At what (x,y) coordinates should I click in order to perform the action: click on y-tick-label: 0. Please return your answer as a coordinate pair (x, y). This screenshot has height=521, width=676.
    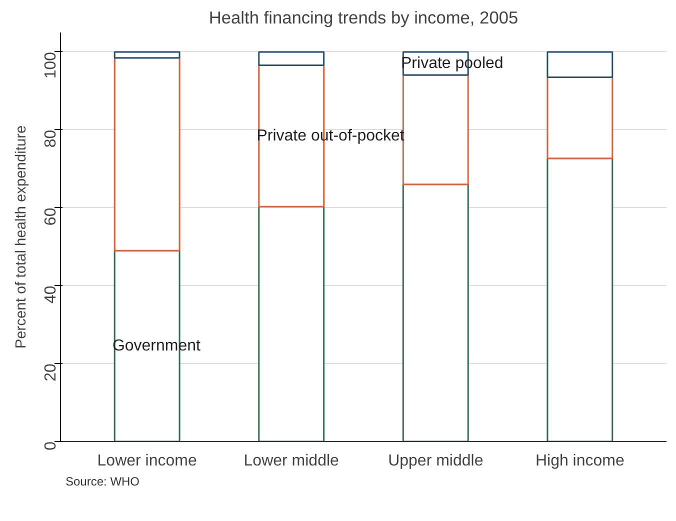
    Looking at the image, I should click on (51, 445).